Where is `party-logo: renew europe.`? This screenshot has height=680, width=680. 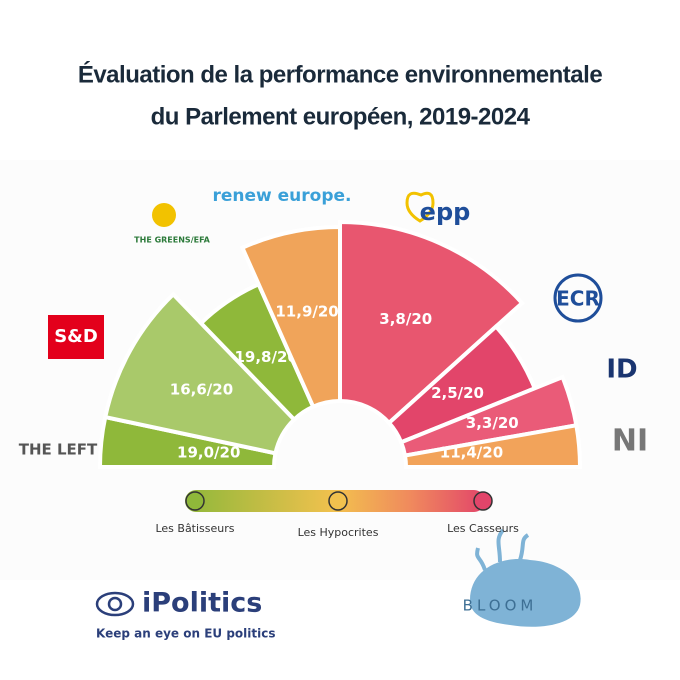 party-logo: renew europe. is located at coordinates (281, 196).